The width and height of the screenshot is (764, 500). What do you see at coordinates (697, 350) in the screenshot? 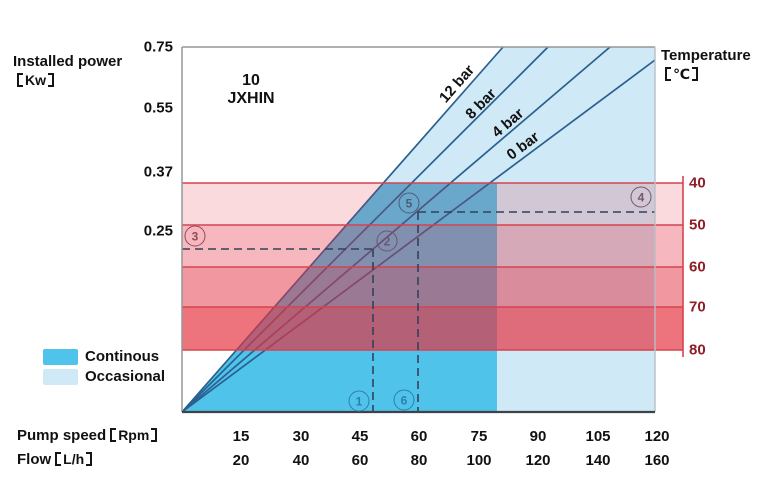
I see `temp-tick-80: 80` at bounding box center [697, 350].